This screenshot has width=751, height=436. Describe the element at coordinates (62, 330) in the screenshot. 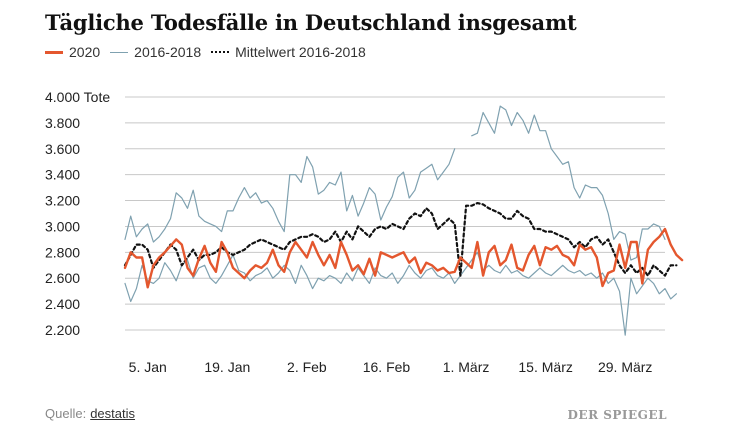

I see `y-tick-label: 2.200` at that location.